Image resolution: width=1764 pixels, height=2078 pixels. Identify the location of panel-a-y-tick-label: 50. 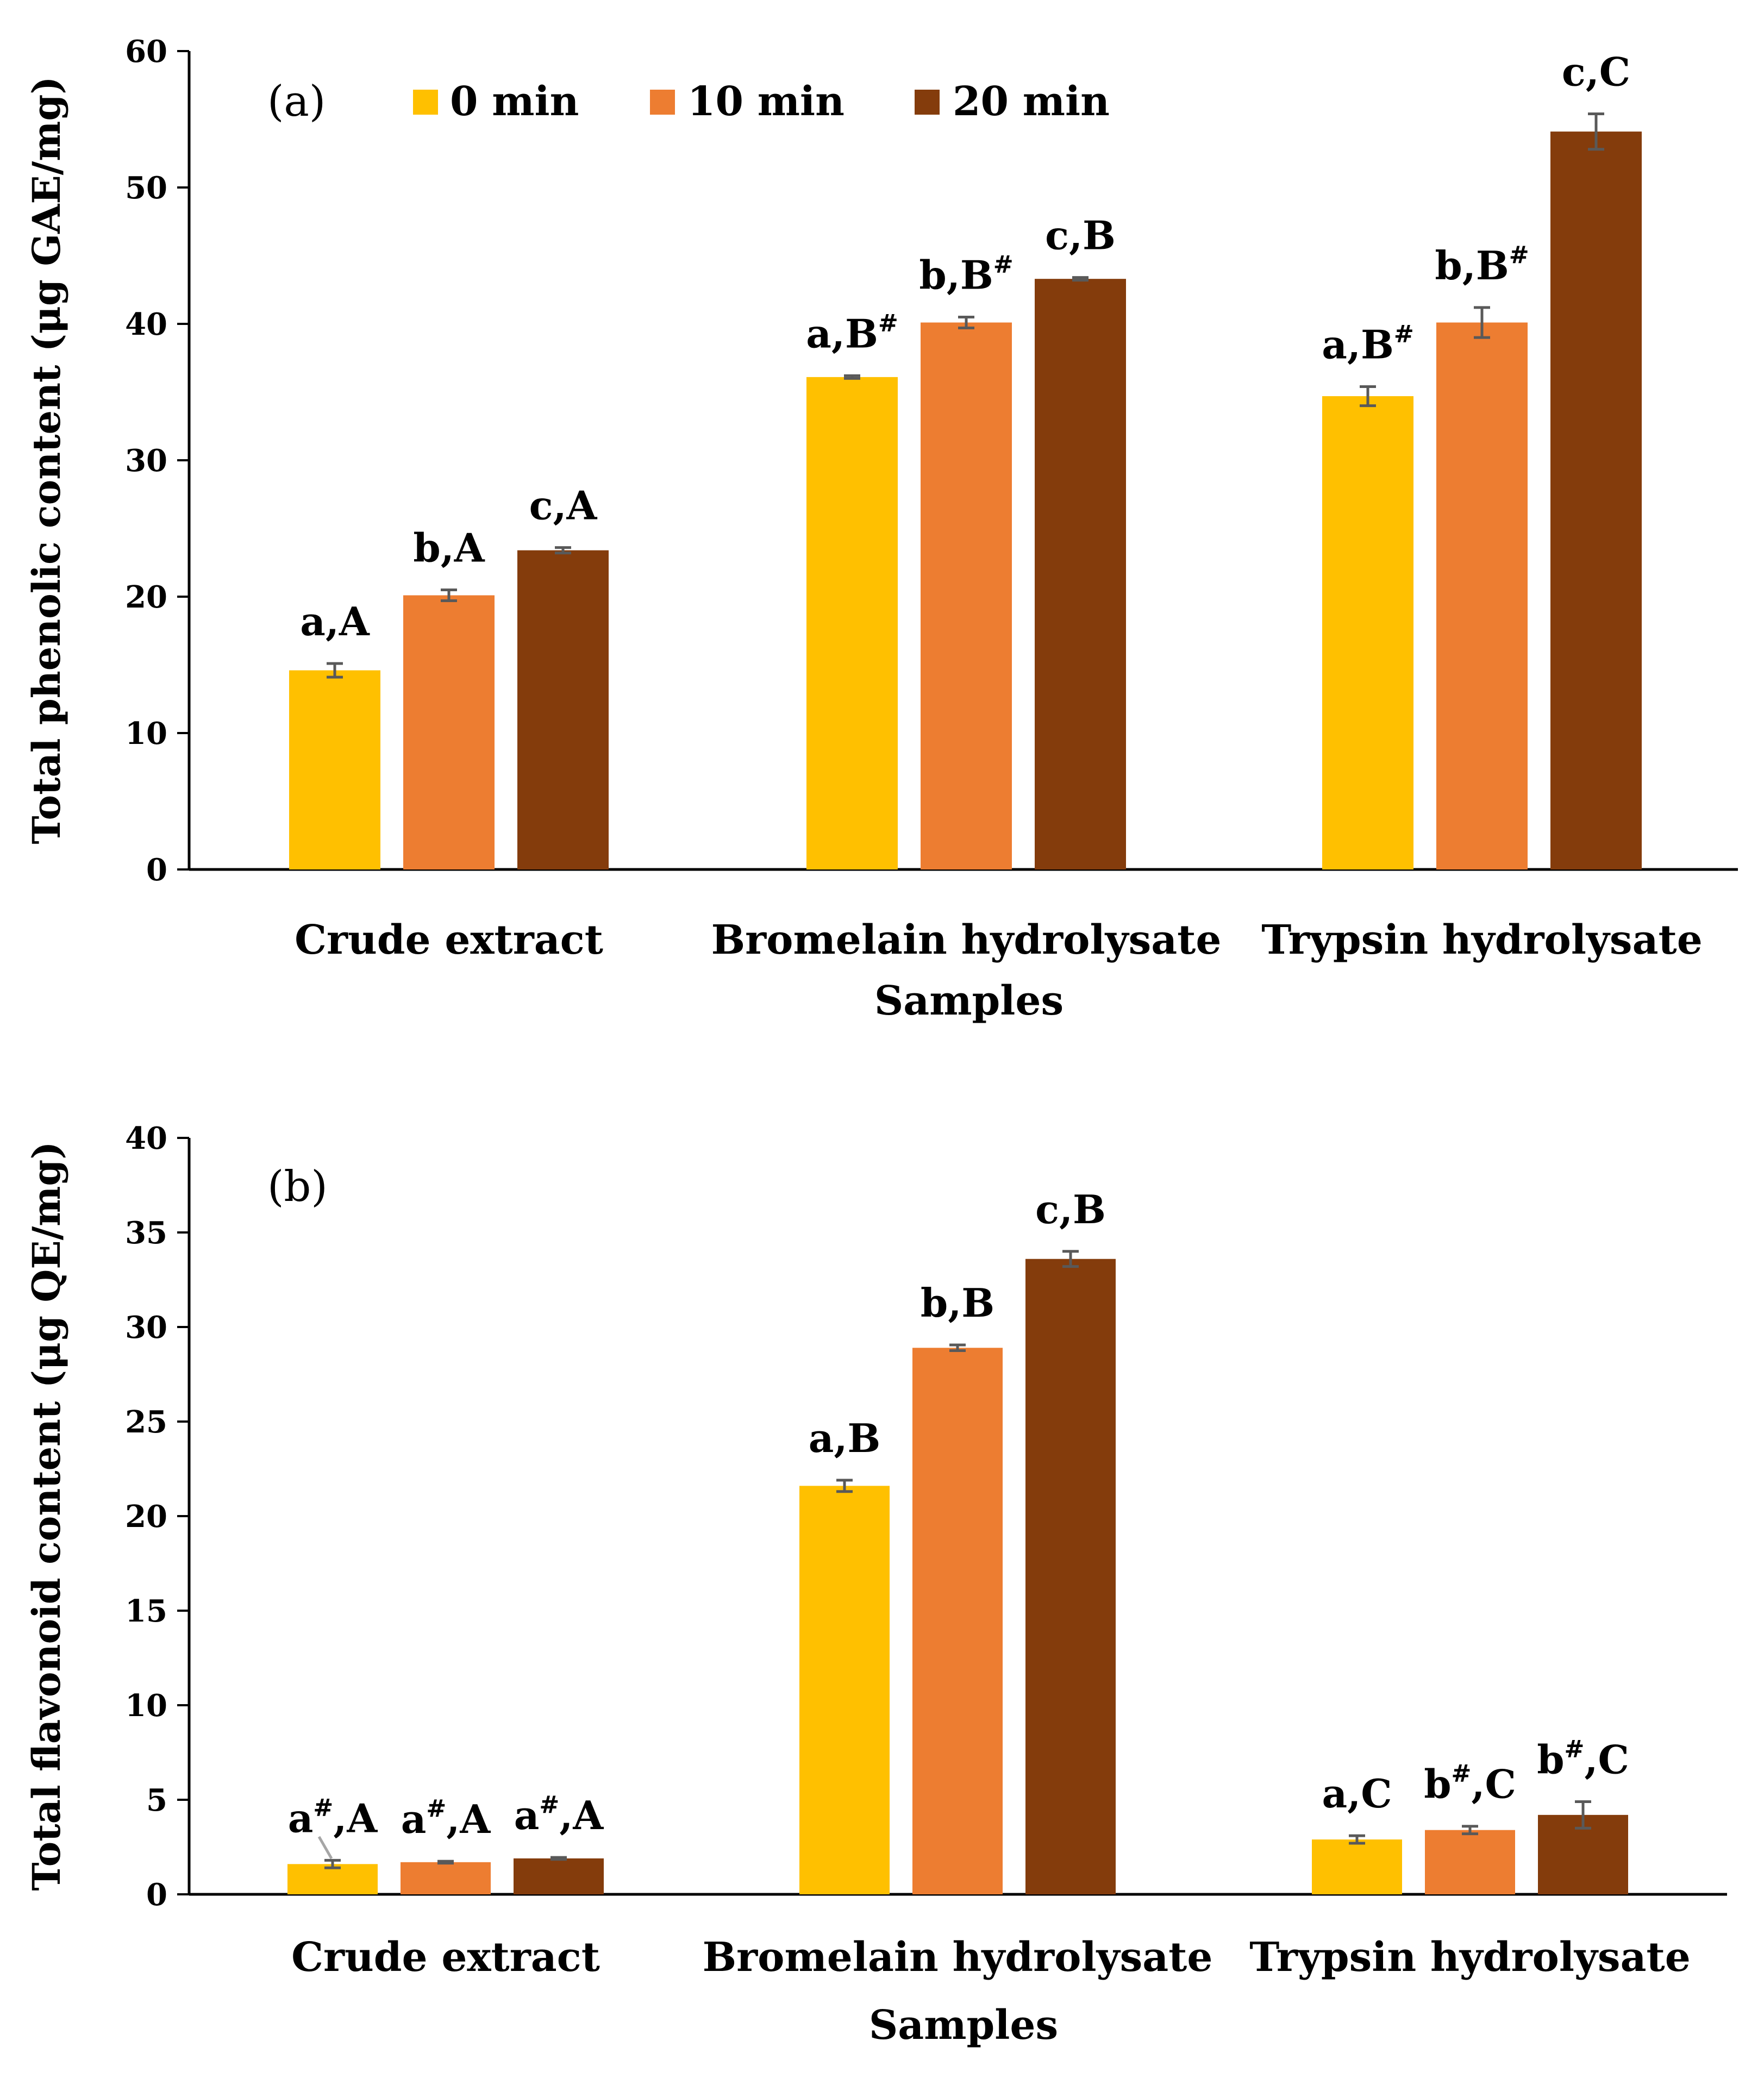
(146, 188).